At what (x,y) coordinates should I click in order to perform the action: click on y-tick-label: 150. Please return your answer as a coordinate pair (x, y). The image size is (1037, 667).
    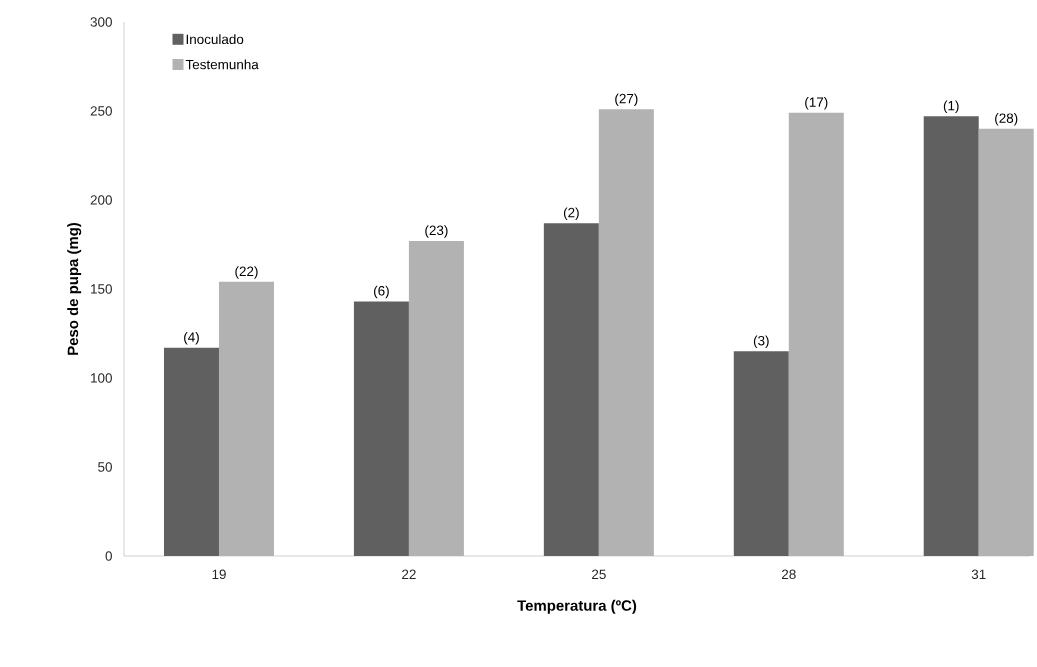
    Looking at the image, I should click on (101, 289).